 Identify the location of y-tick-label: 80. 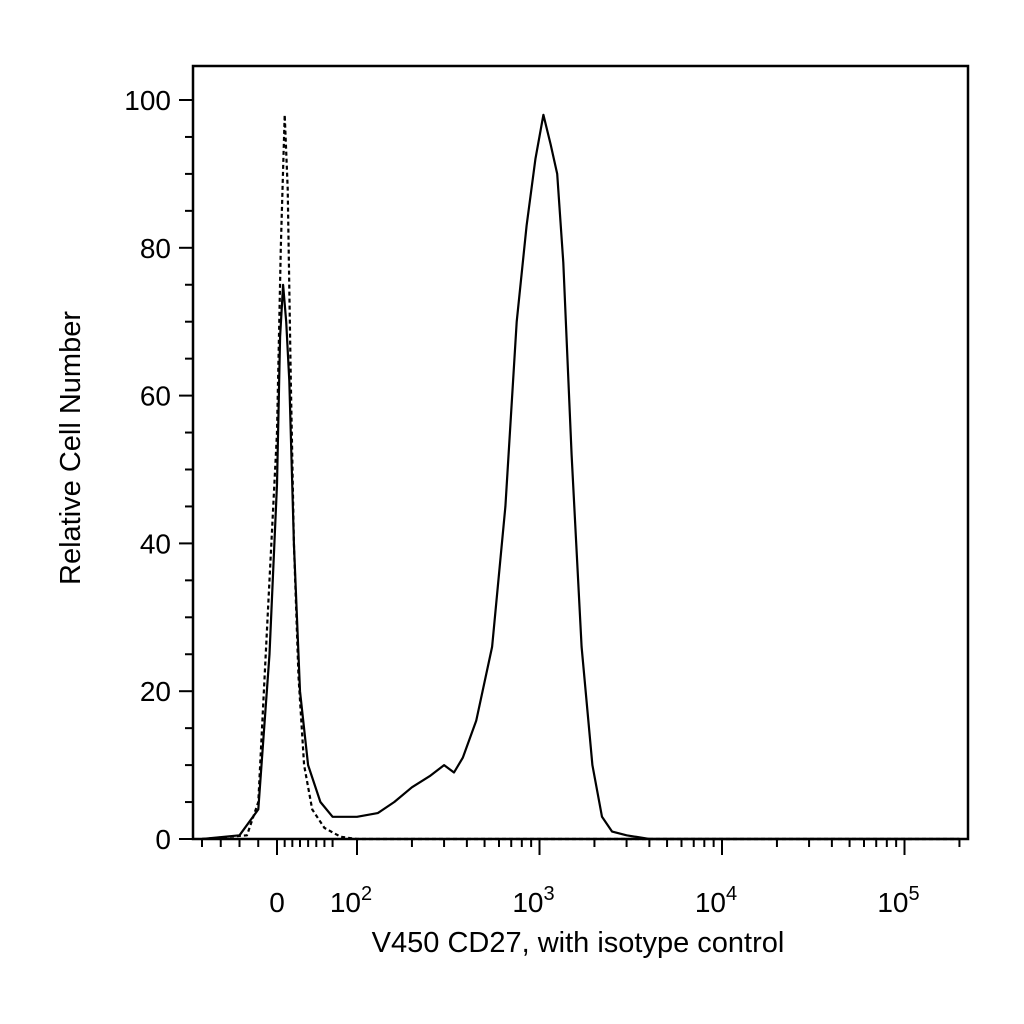
(155, 248).